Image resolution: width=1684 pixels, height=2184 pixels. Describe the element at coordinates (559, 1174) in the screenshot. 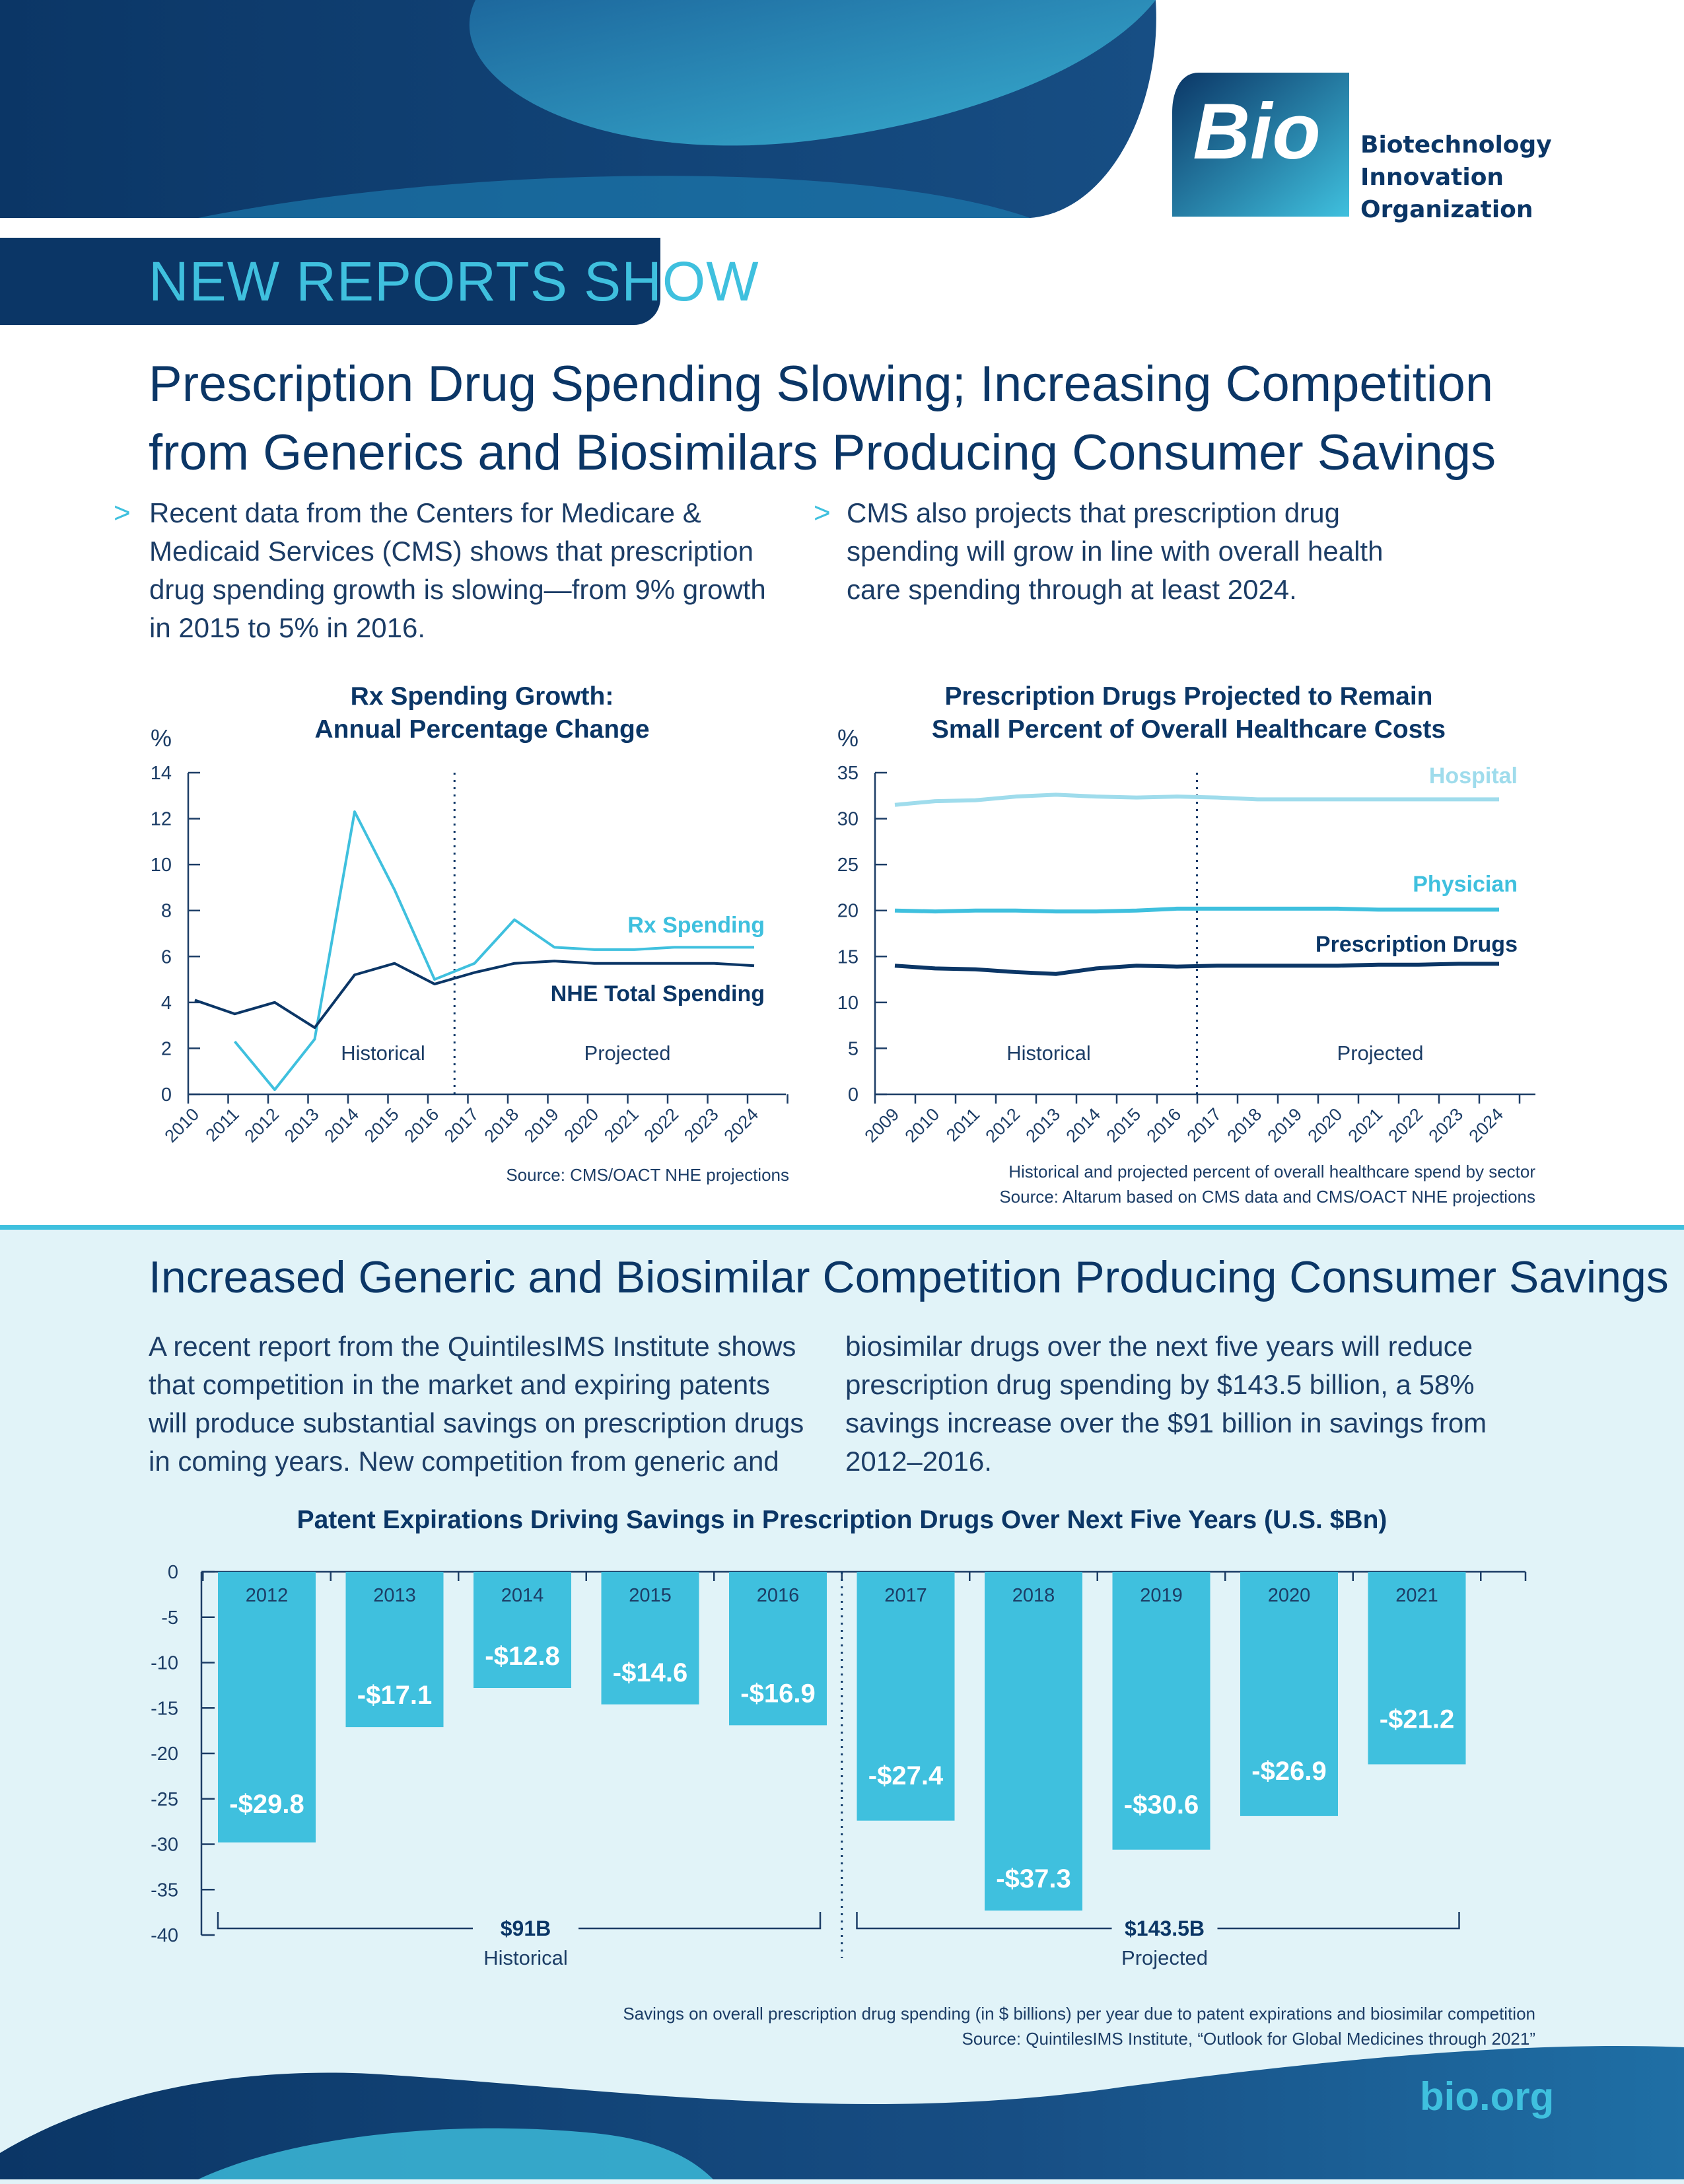

I see `chart1-source: Source: CMS/OACT NHE projections` at that location.